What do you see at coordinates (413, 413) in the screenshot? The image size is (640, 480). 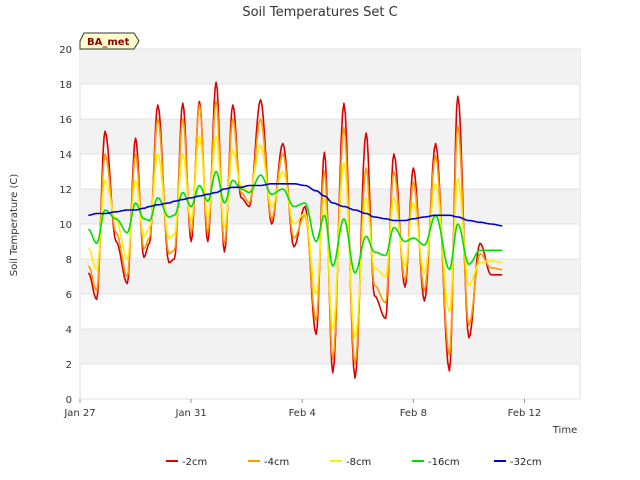 I see `x-tick-label: Feb 8` at bounding box center [413, 413].